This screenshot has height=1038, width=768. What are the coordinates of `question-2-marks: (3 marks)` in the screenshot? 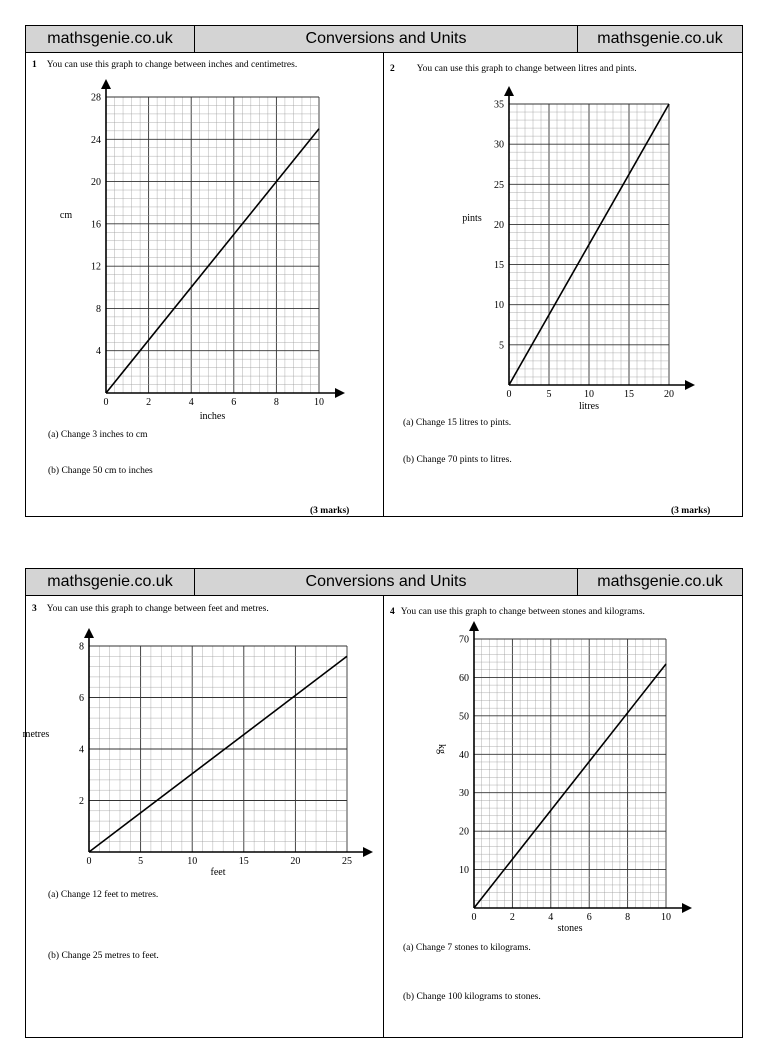 It's located at (691, 511).